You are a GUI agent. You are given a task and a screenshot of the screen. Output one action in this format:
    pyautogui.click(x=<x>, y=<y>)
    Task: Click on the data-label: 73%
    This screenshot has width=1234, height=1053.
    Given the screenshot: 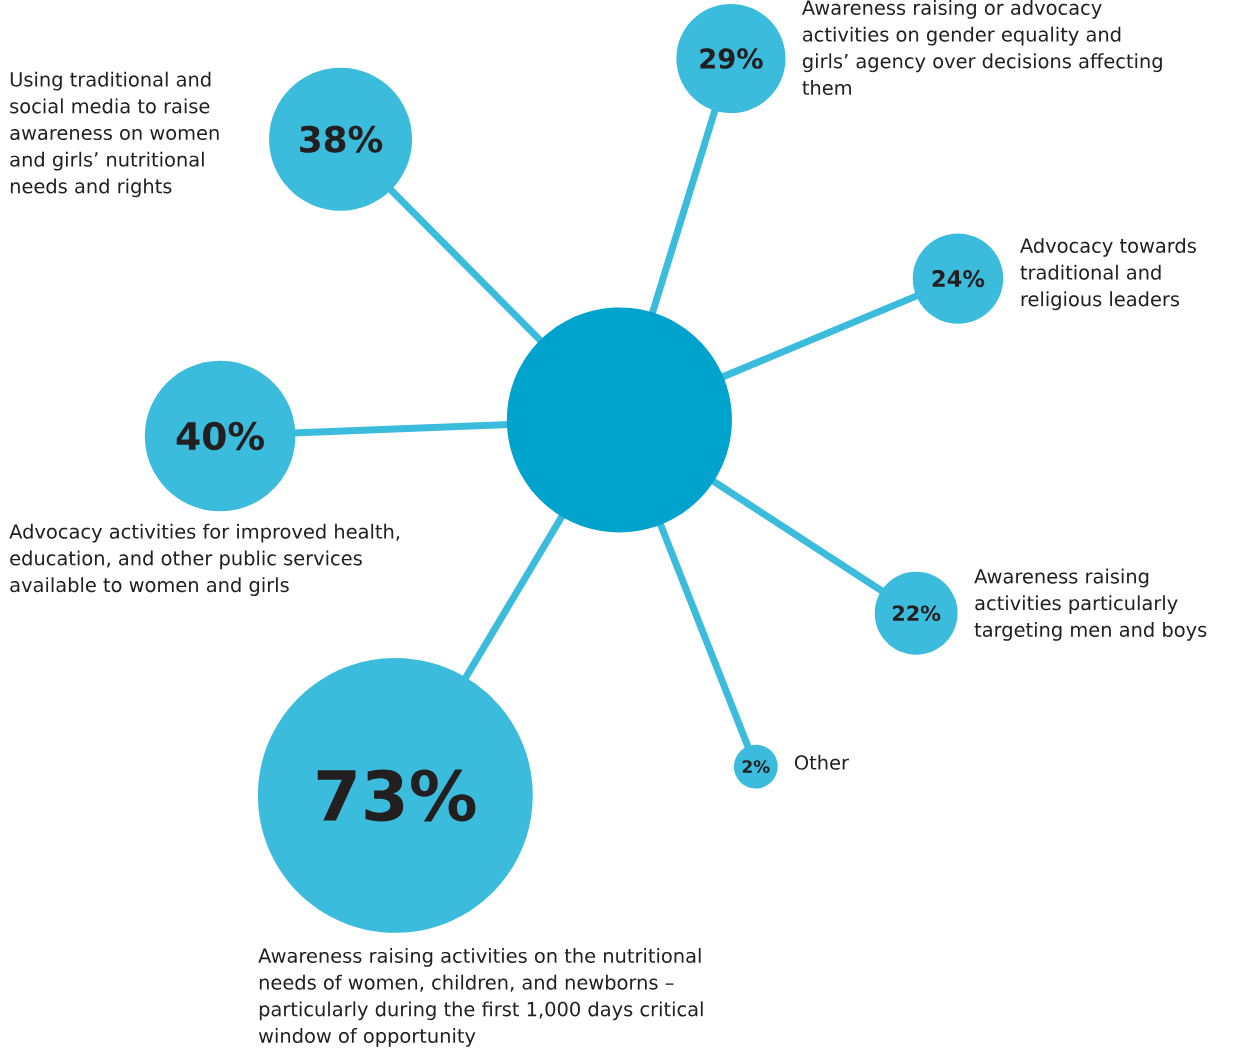 What is the action you would take?
    pyautogui.click(x=396, y=795)
    